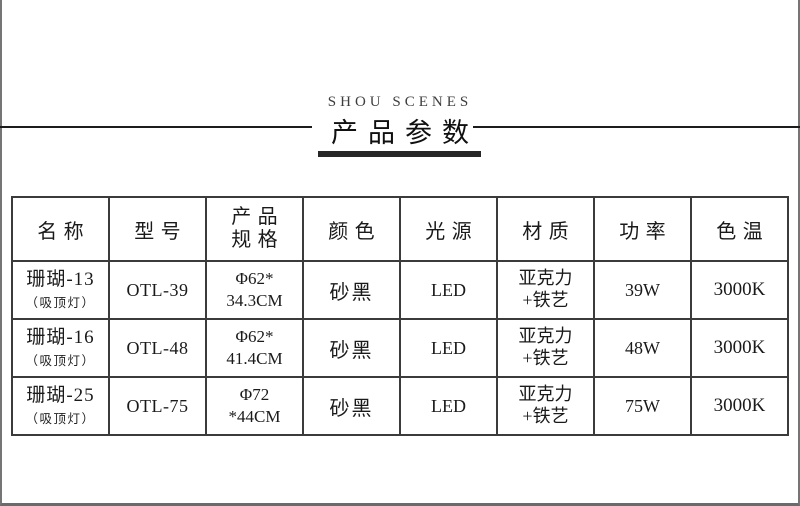 This screenshot has width=800, height=506. What do you see at coordinates (60, 290) in the screenshot?
I see `cell-name: 珊瑚-13 （吸顶灯）` at bounding box center [60, 290].